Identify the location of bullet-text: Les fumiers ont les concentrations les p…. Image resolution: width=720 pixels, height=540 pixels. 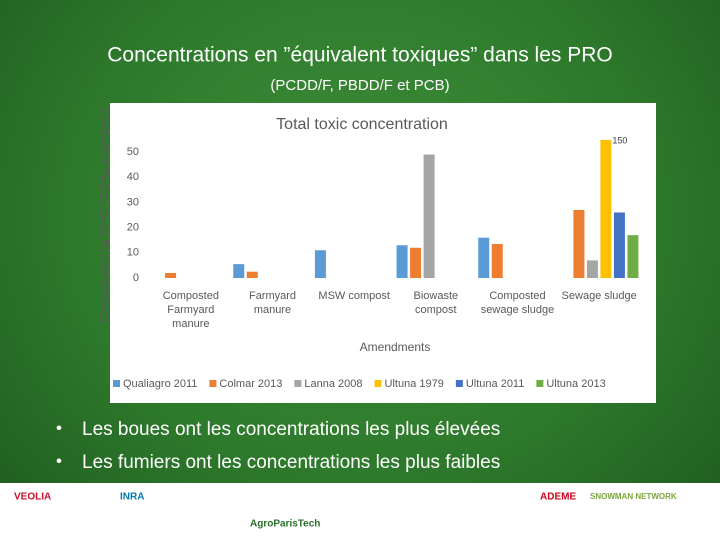
(291, 462).